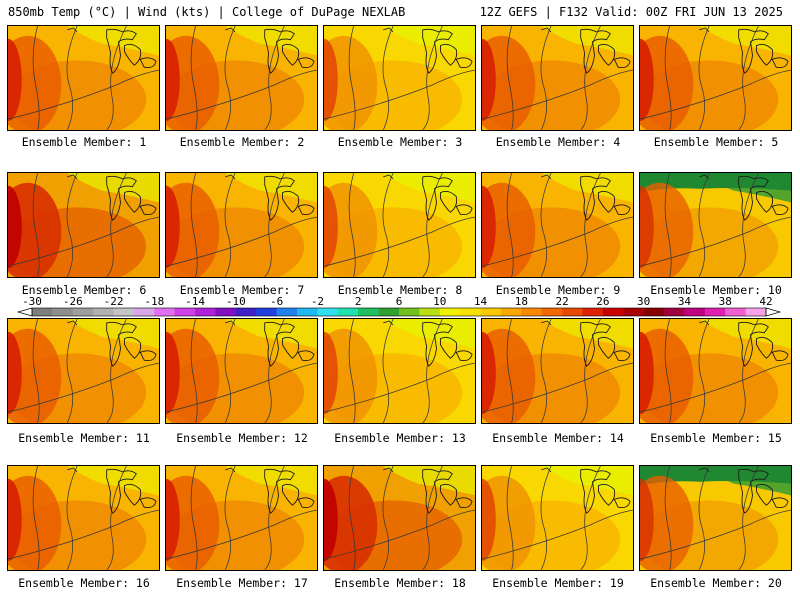 Image resolution: width=800 pixels, height=600 pixels. Describe the element at coordinates (558, 583) in the screenshot. I see `ensemble-member-label: Ensemble Member: 19` at that location.